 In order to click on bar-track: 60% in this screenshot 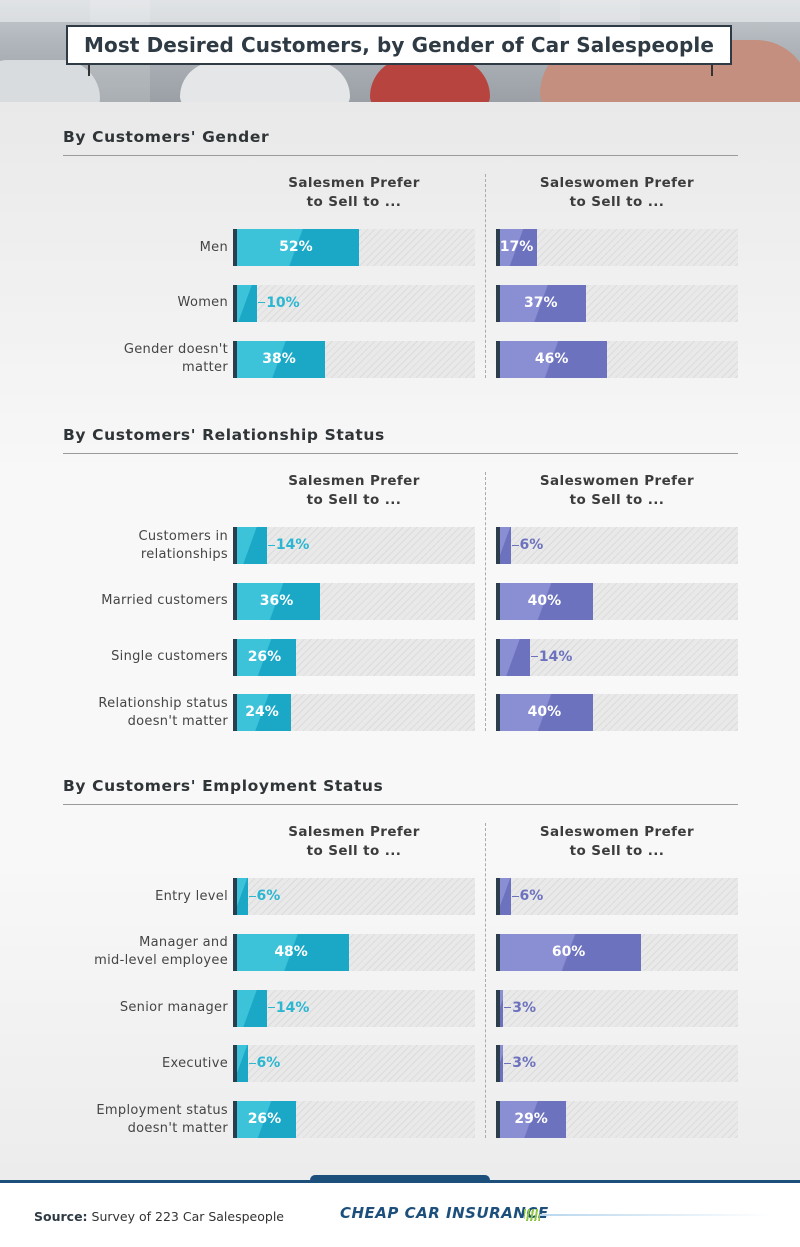, I will do `click(617, 952)`.